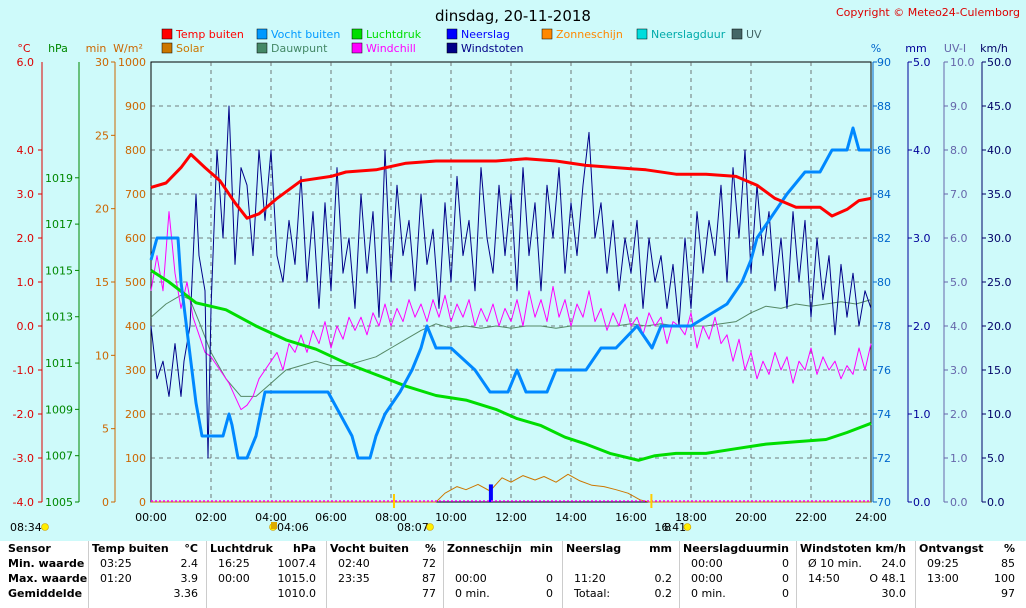  I want to click on axis-tick-pct: 84, so click(884, 194).